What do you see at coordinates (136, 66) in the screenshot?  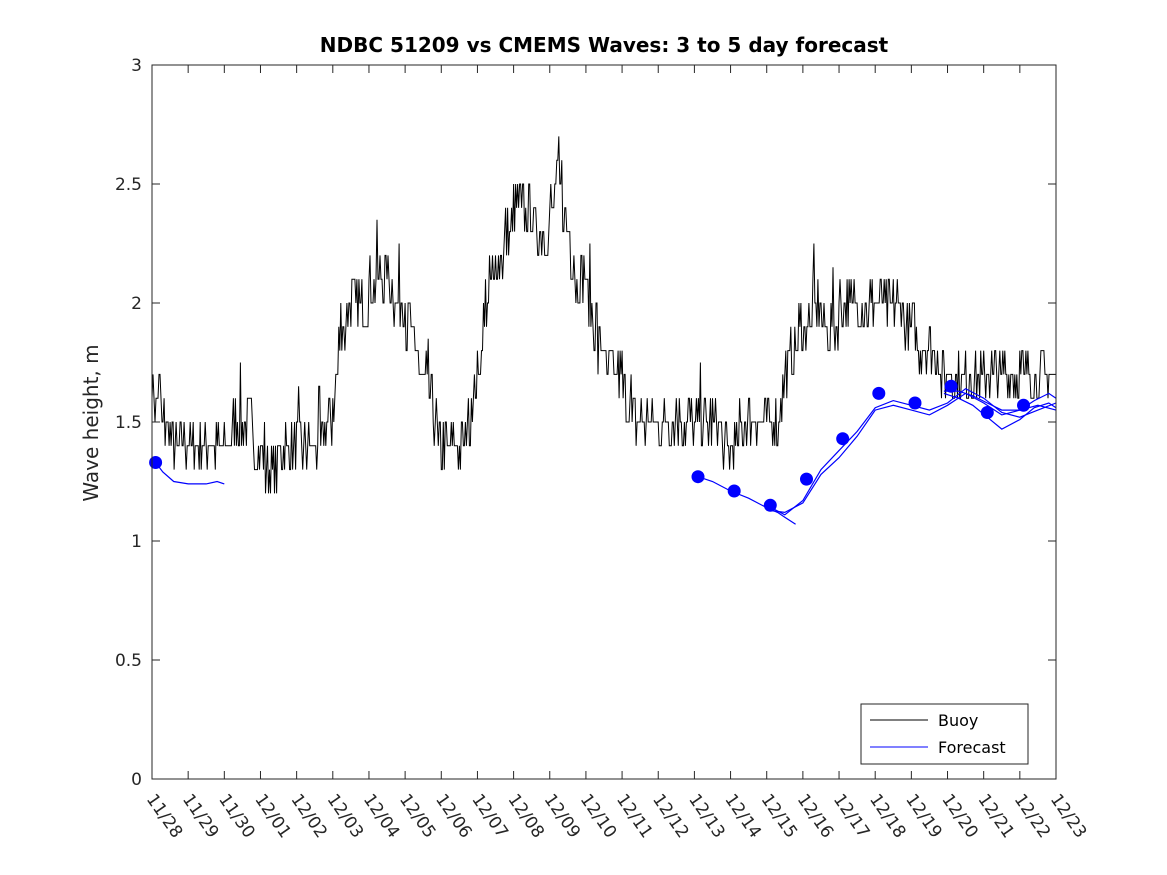 I see `y-tick-label: 3` at bounding box center [136, 66].